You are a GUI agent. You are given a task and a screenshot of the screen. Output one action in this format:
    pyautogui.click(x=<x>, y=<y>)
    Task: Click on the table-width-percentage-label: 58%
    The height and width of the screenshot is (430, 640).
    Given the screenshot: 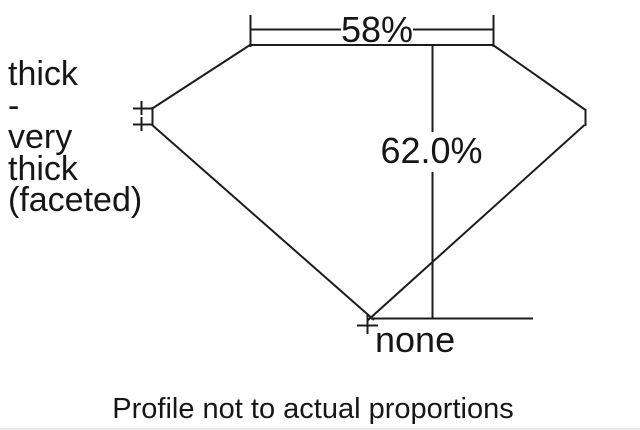 What is the action you would take?
    pyautogui.click(x=377, y=29)
    